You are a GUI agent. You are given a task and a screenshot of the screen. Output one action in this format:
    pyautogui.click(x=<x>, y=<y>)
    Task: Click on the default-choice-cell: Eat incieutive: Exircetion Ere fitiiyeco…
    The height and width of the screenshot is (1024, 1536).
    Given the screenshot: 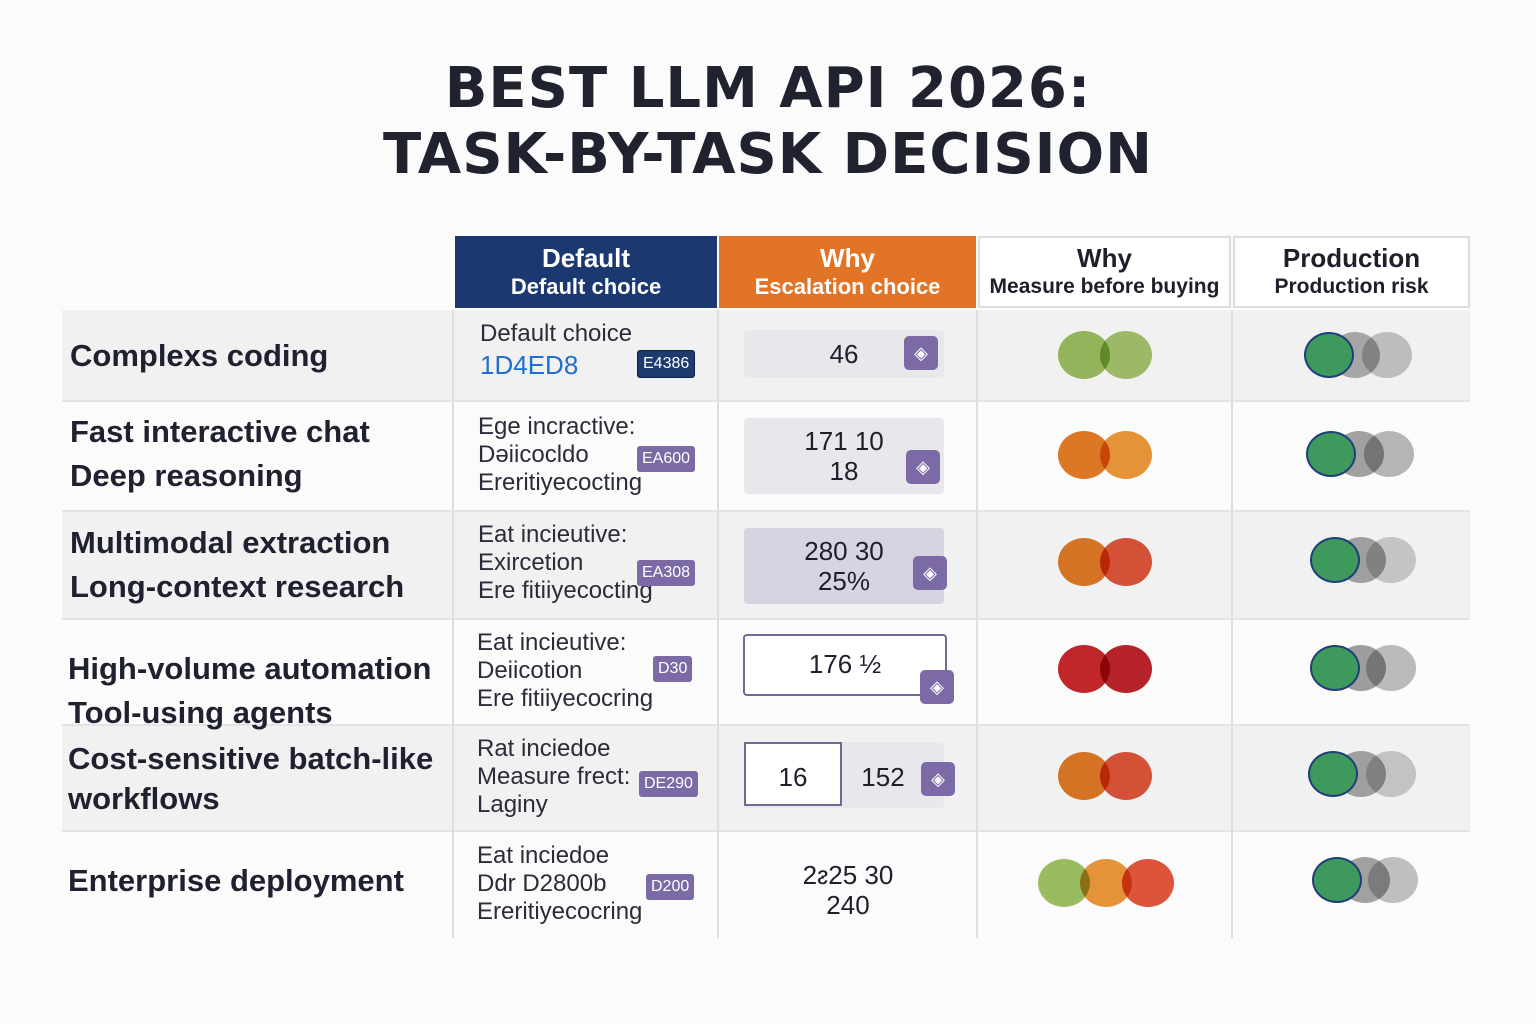 What is the action you would take?
    pyautogui.click(x=565, y=562)
    